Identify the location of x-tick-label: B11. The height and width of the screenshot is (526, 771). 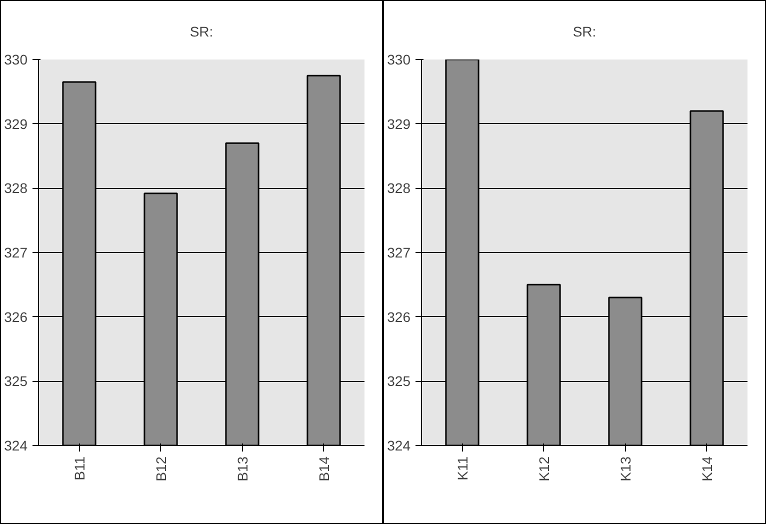
(79, 468).